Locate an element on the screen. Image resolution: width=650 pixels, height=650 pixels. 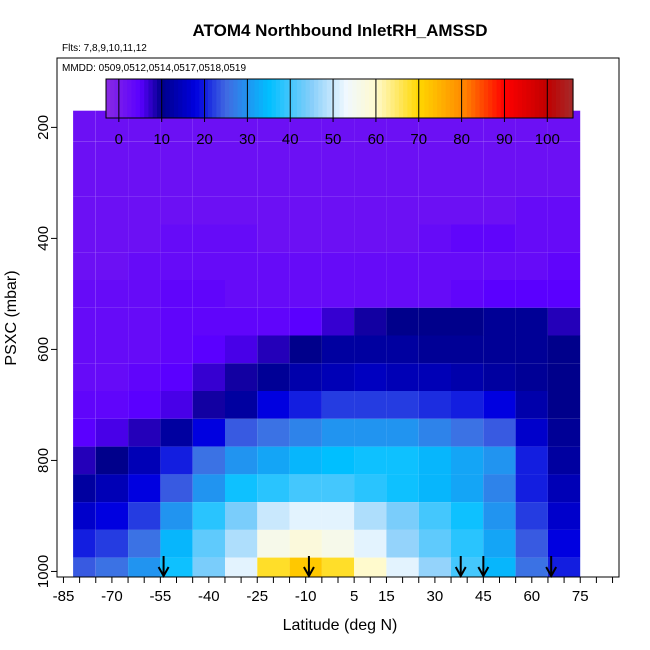
dates-label: MMDD: 0509,0512,0514,0517,0518,0519 is located at coordinates (154, 68).